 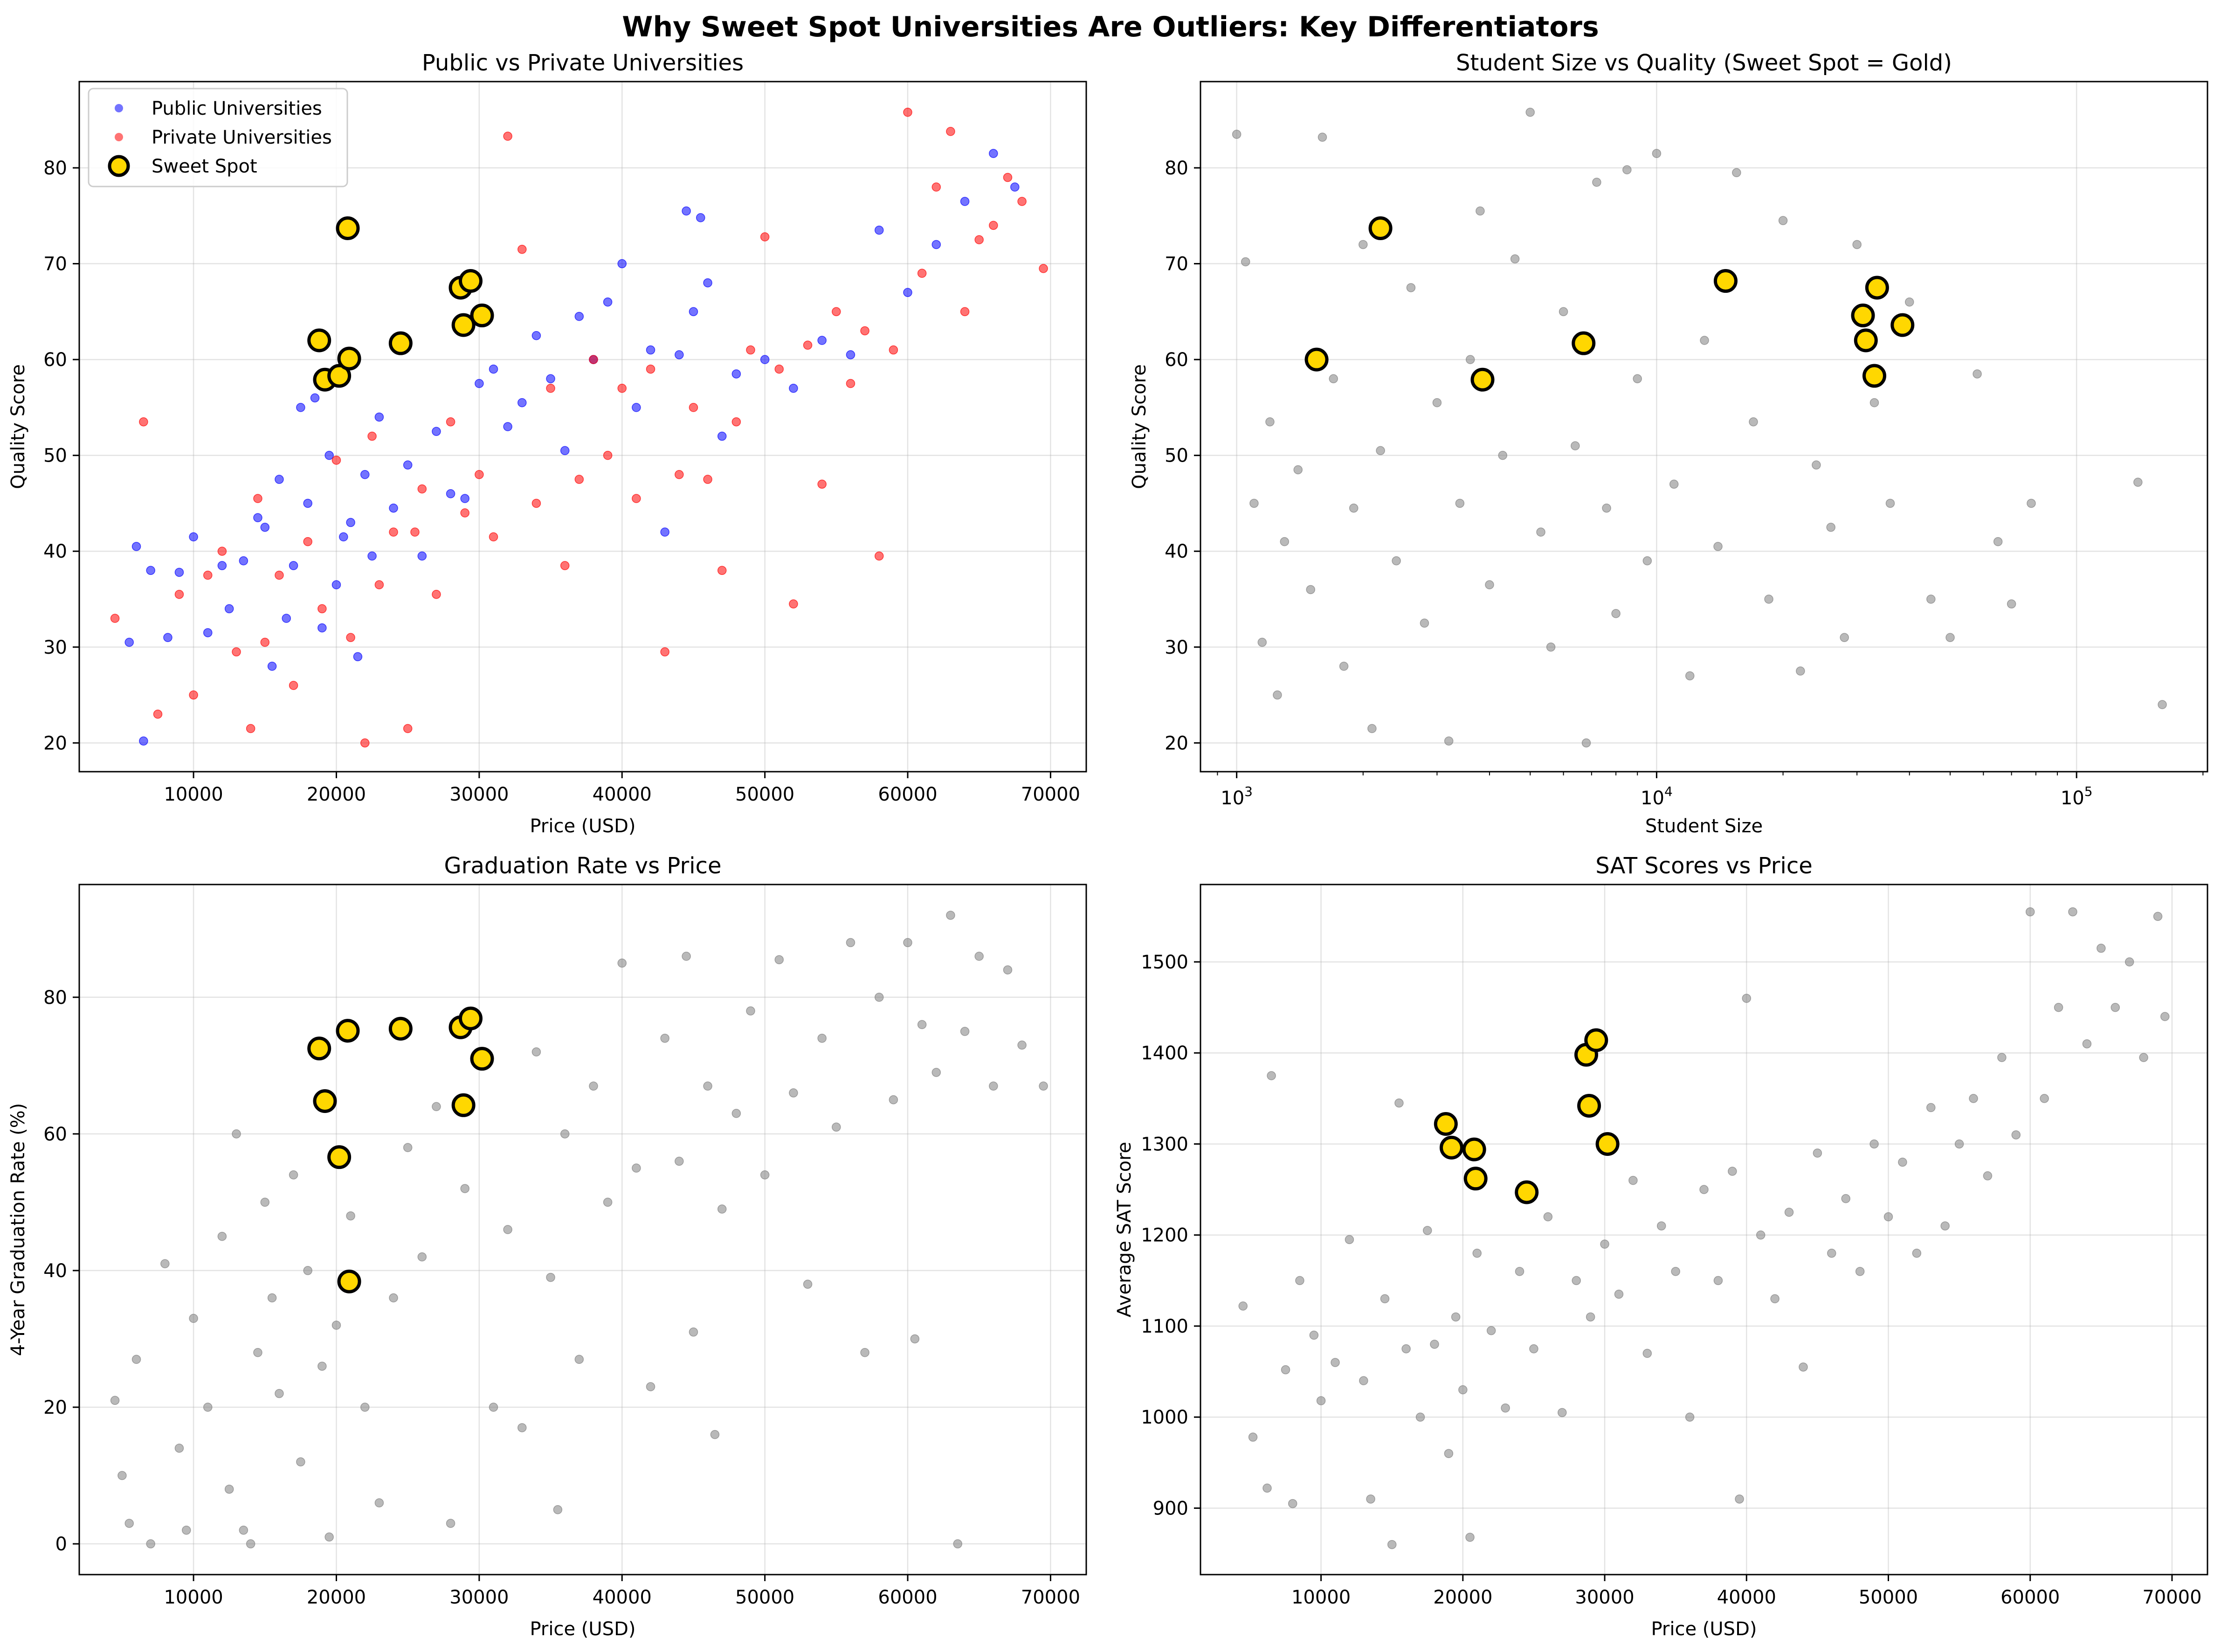 I want to click on x-tick-label: 50000, so click(x=764, y=1597).